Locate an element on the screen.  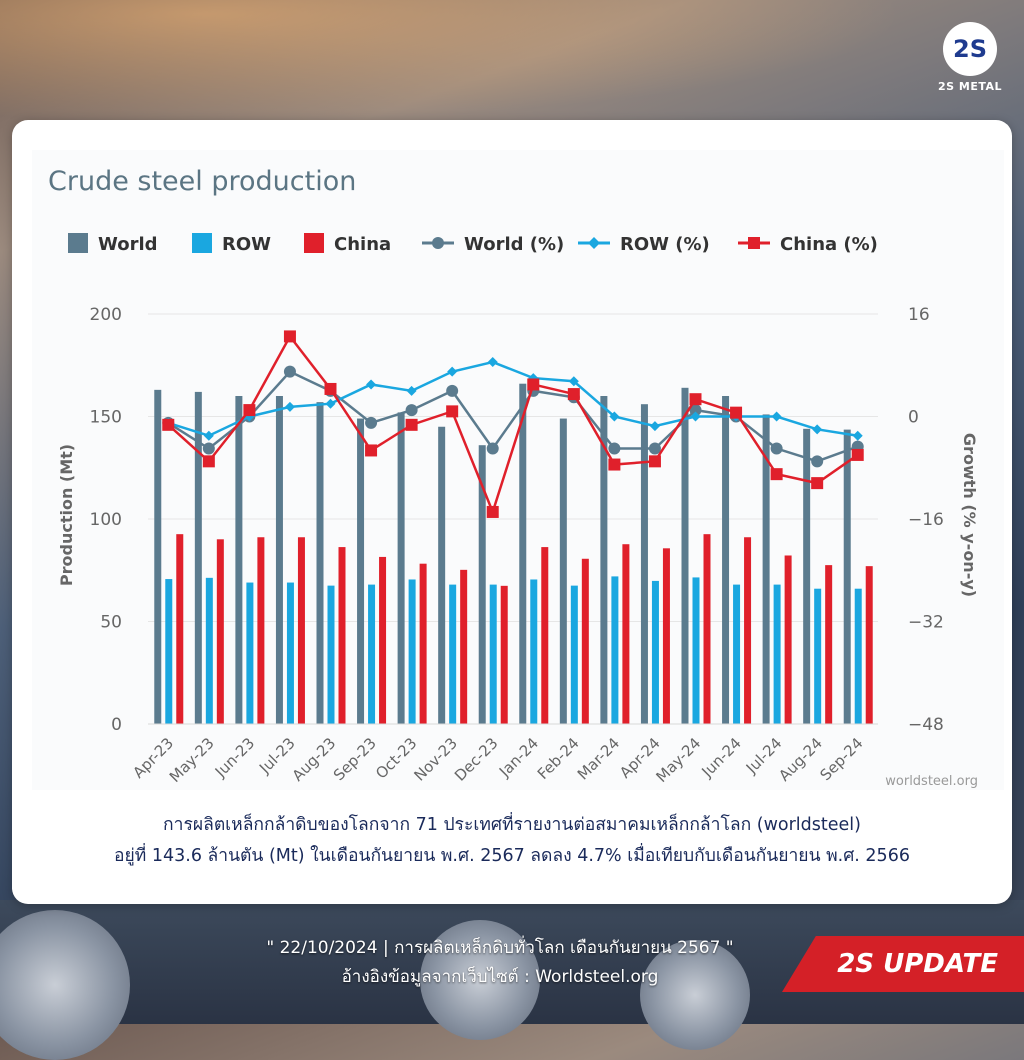
legend-item: ROW (%) is located at coordinates (644, 244).